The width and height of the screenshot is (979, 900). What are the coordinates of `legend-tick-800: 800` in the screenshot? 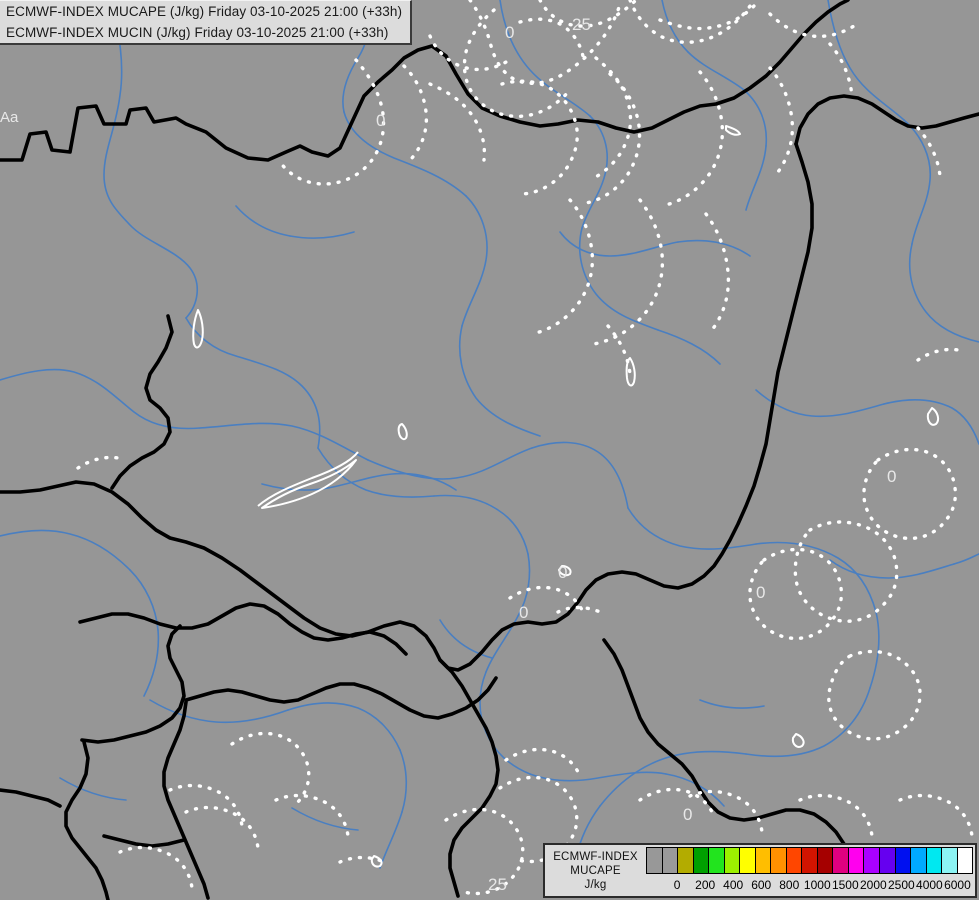 It's located at (789, 885).